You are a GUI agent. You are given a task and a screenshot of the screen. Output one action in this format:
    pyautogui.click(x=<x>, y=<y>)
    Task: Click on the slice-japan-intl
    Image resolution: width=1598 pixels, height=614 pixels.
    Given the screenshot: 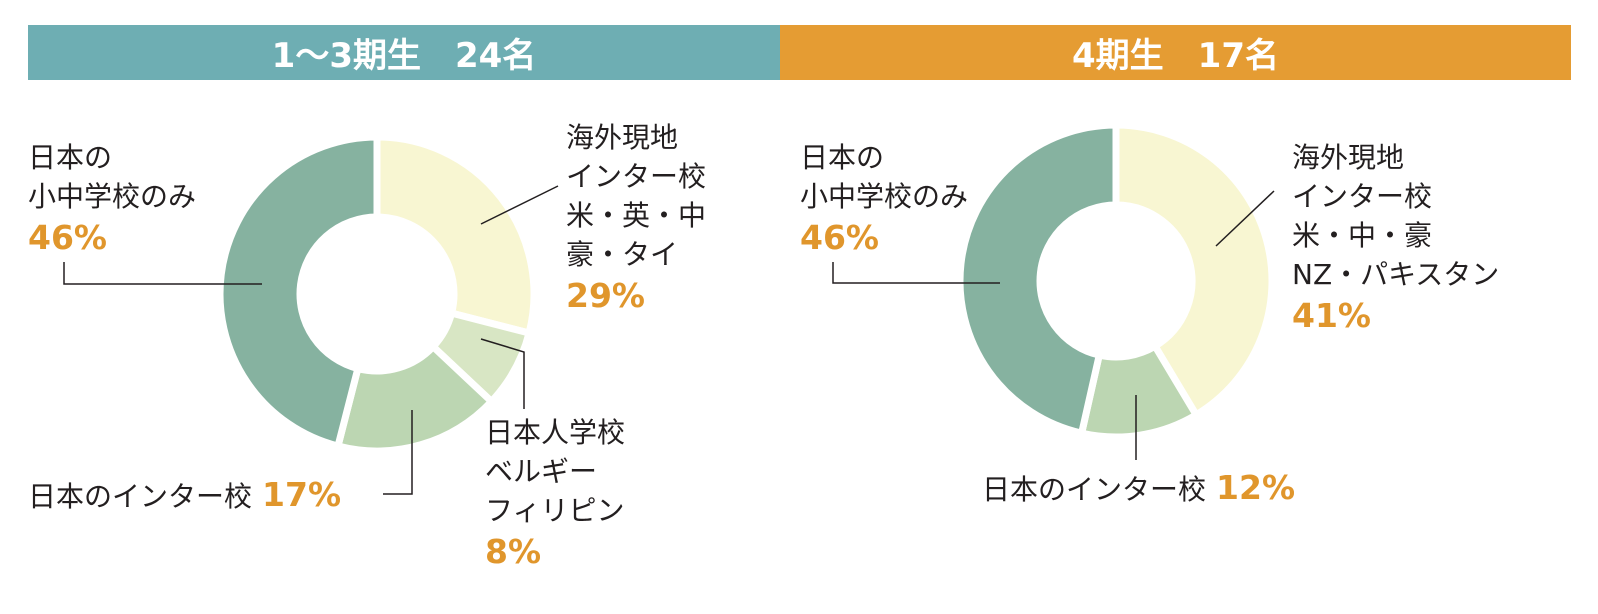 What is the action you would take?
    pyautogui.click(x=415, y=398)
    